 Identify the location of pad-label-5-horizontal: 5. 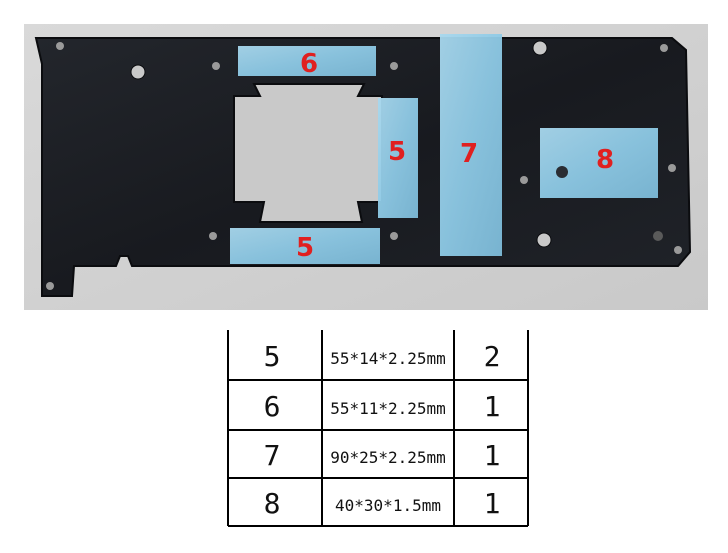
(305, 248).